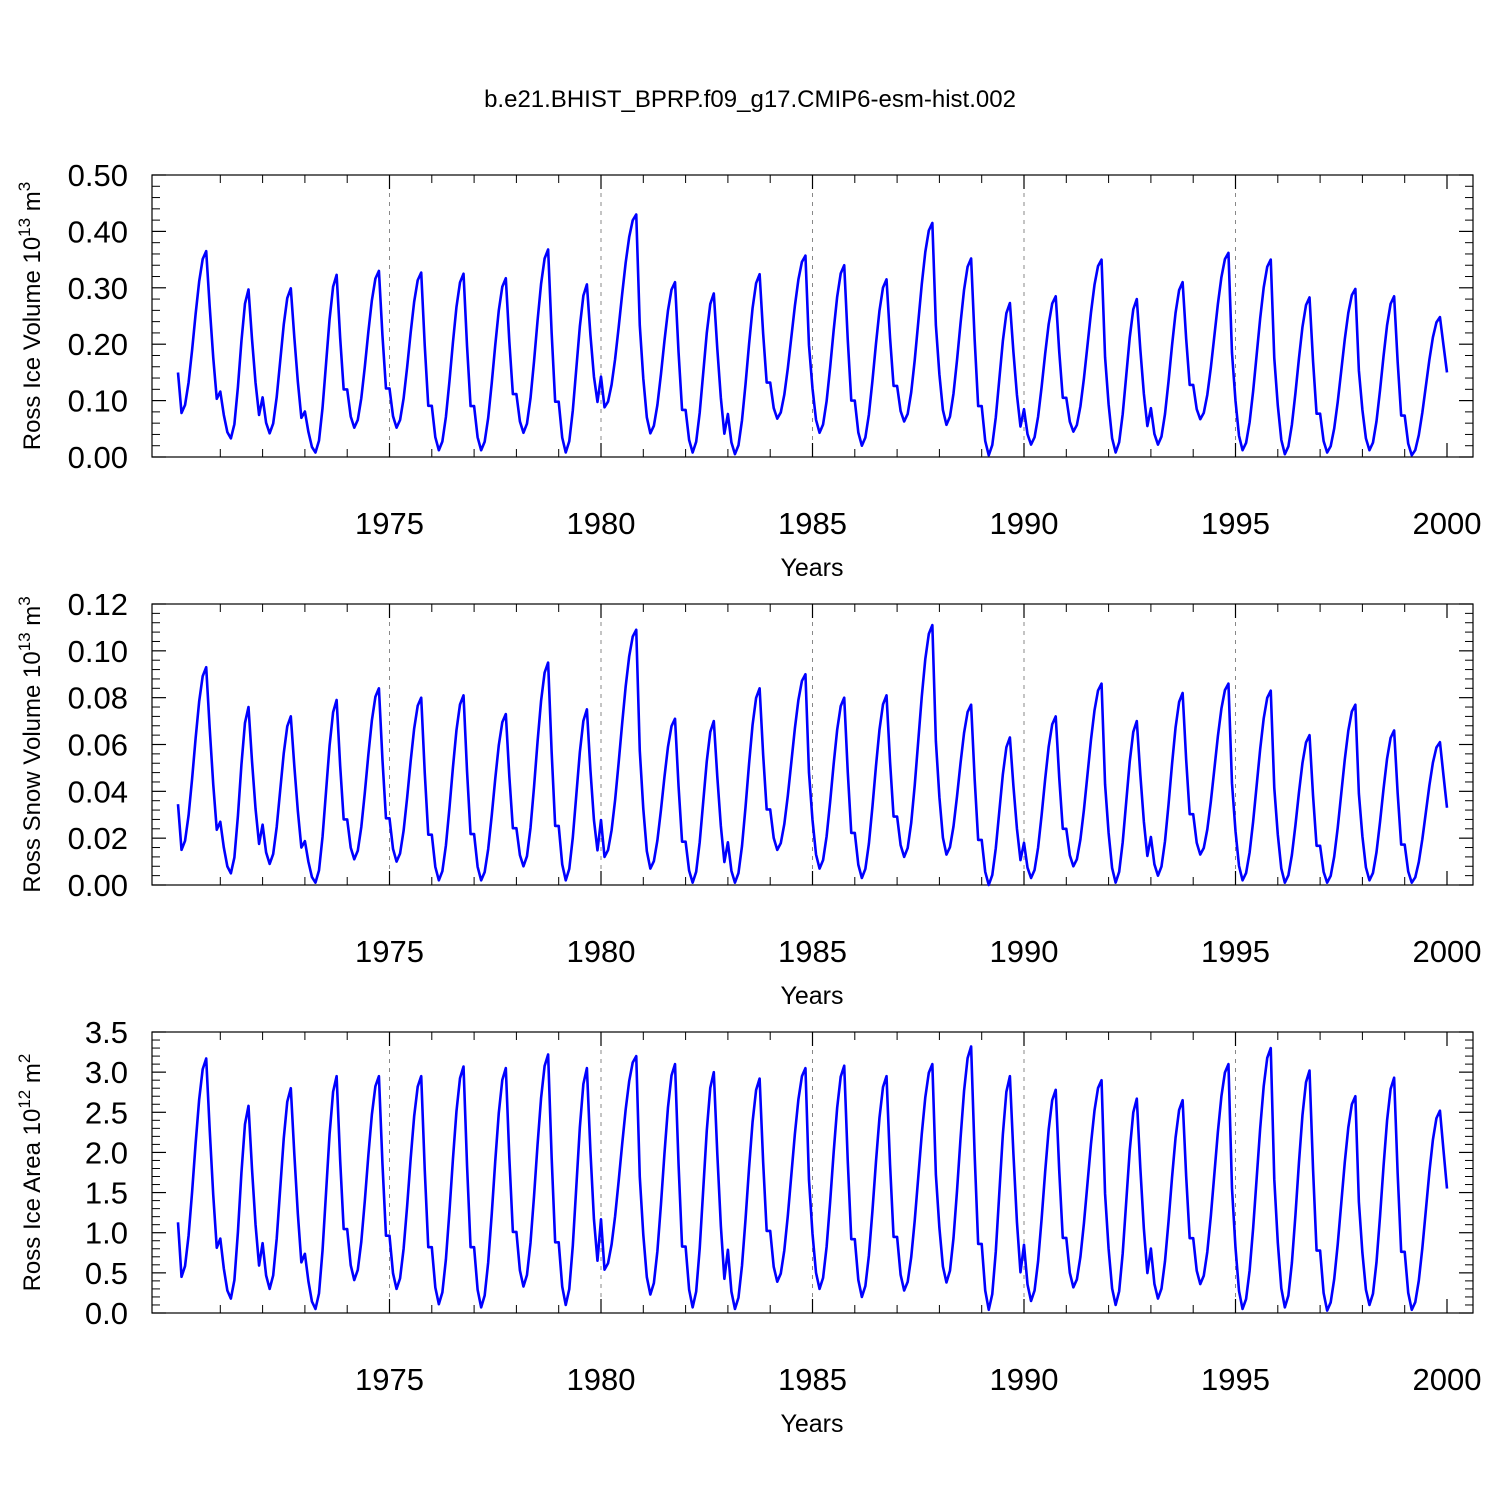  Describe the element at coordinates (98, 791) in the screenshot. I see `y-tick-label: 0.04` at that location.